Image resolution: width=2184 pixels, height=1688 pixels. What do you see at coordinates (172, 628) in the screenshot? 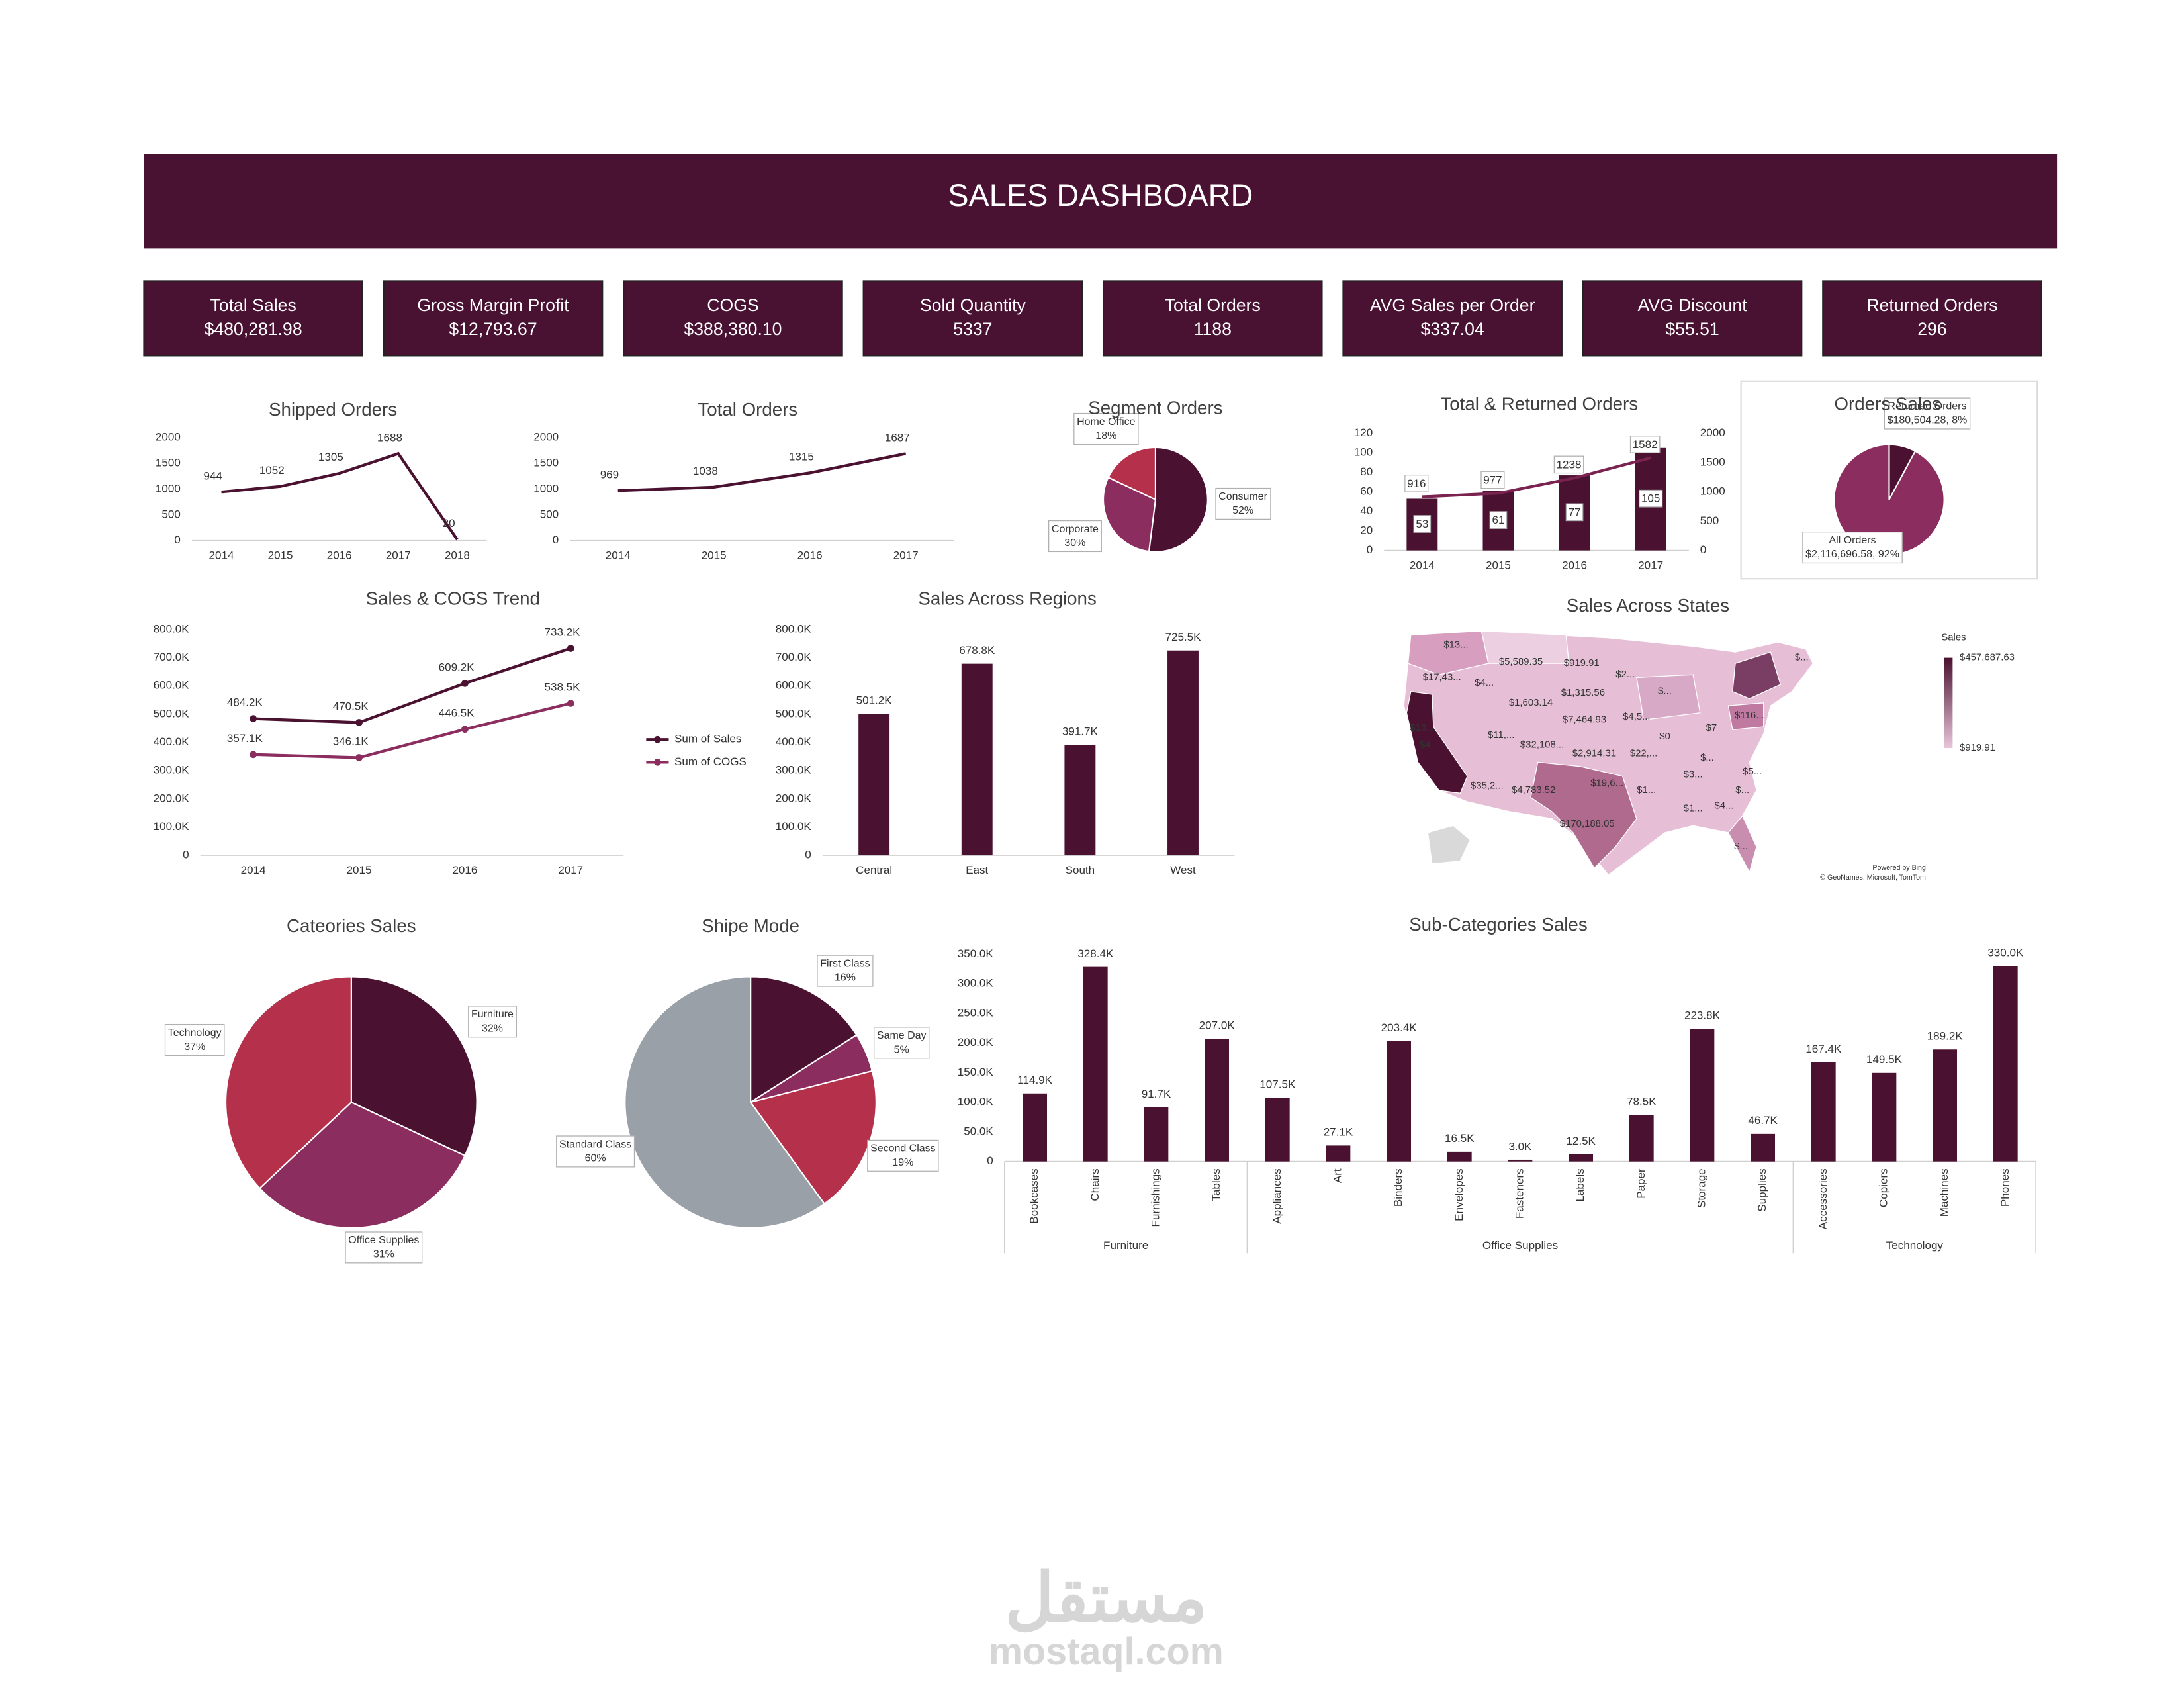
I see `y-tick-label: 800.0K` at bounding box center [172, 628].